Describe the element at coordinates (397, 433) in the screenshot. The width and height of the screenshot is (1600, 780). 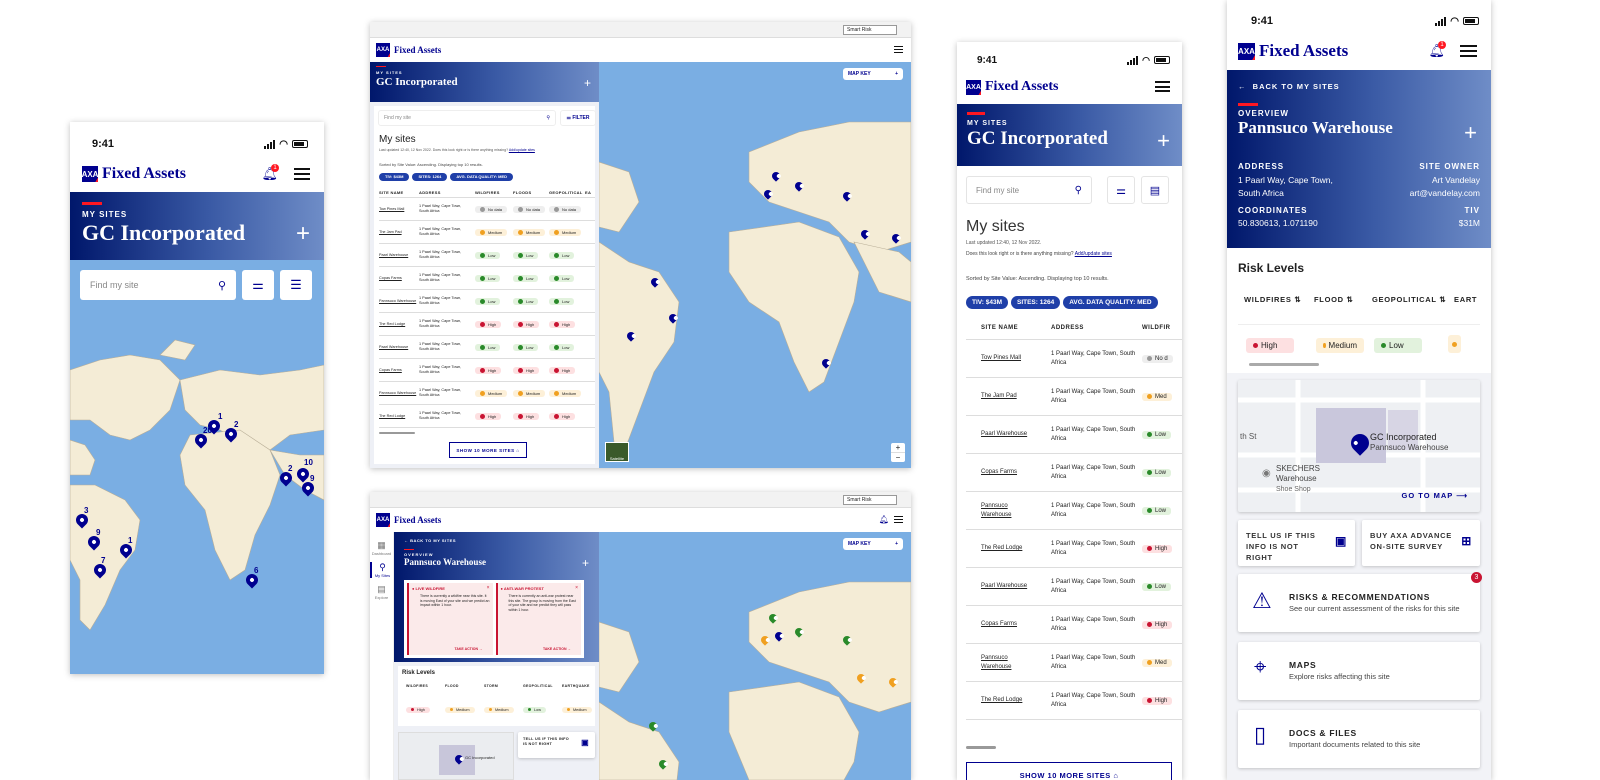
I see `table-scrollbar` at that location.